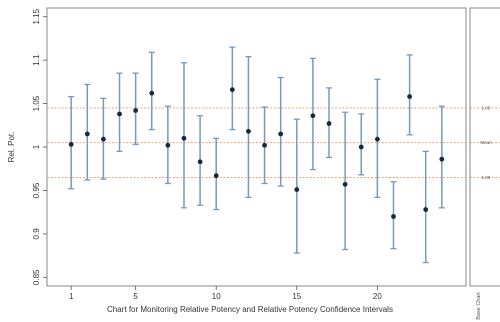 This screenshot has height=322, width=500. I want to click on y-tick-label: 1.1, so click(36, 60).